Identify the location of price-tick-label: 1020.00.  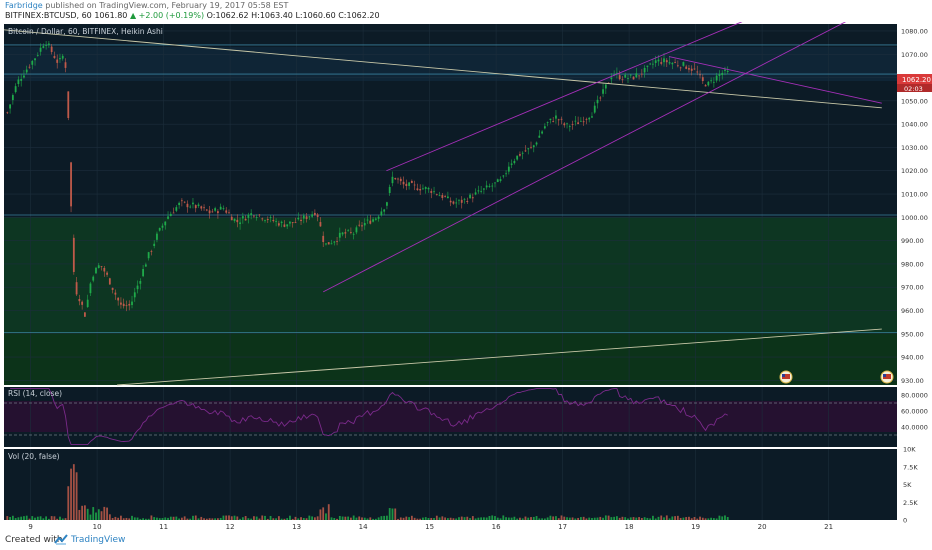
(914, 171).